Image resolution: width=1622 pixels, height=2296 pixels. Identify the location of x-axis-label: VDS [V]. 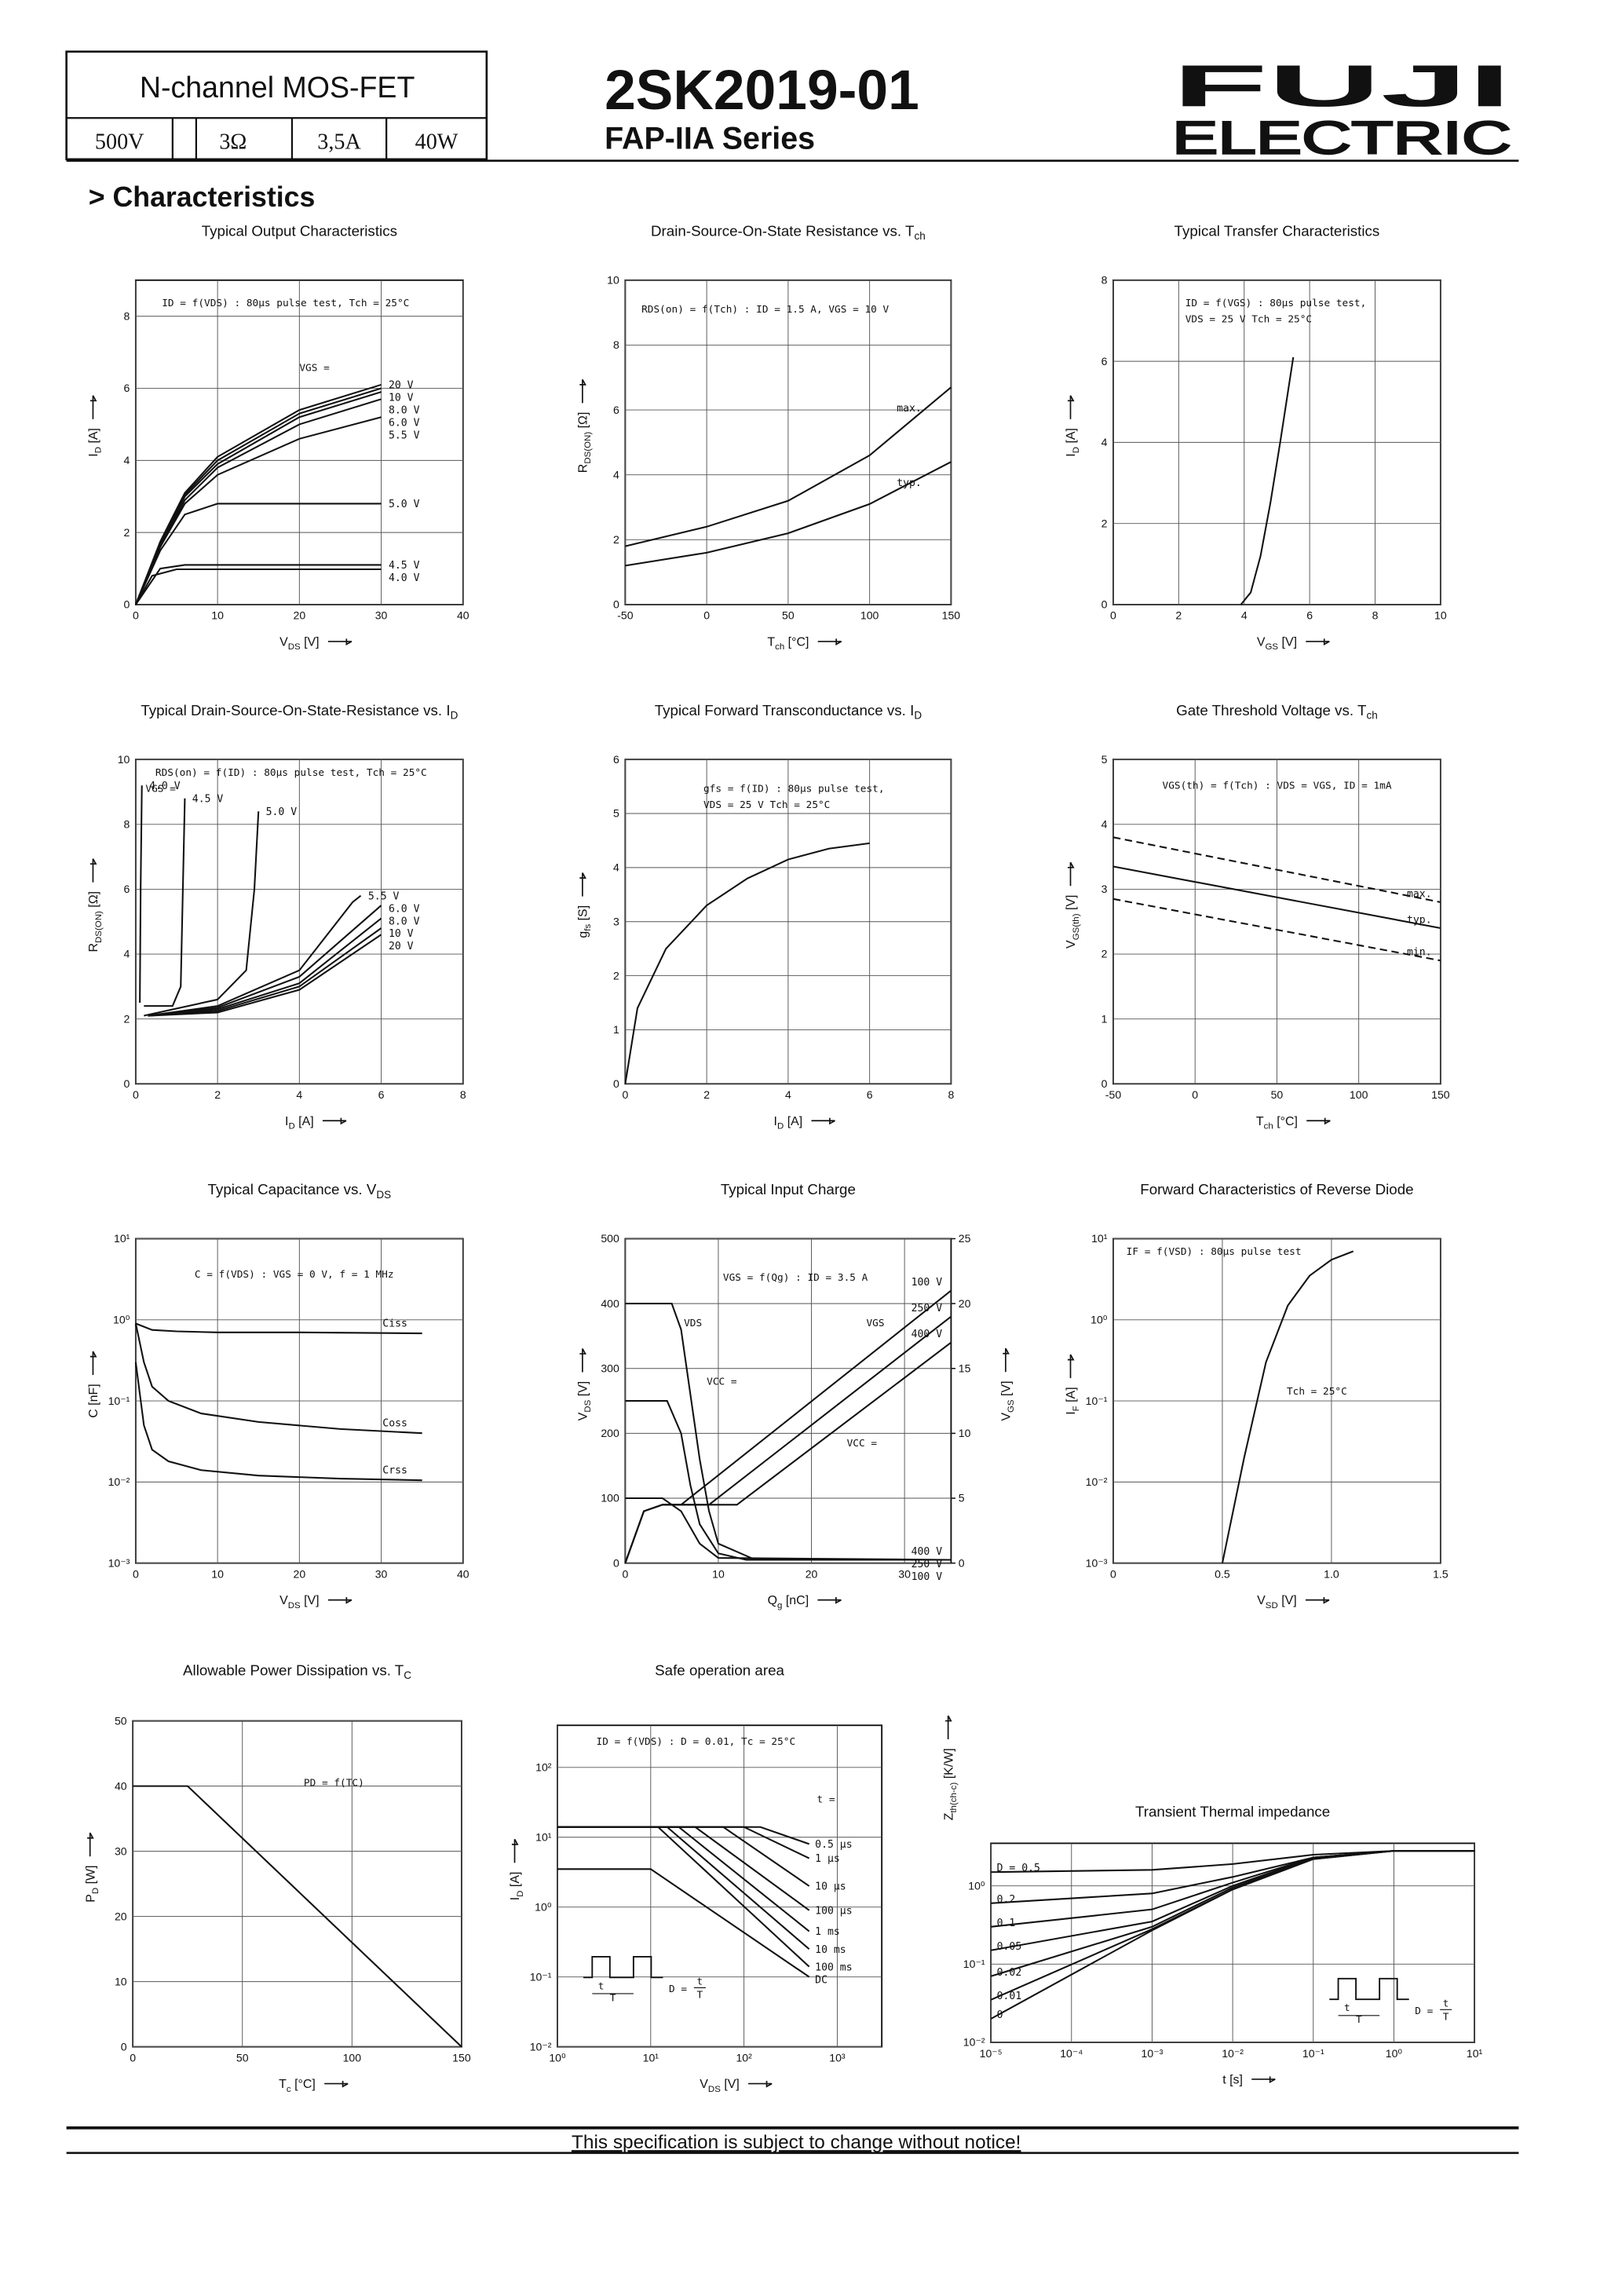
(720, 2086).